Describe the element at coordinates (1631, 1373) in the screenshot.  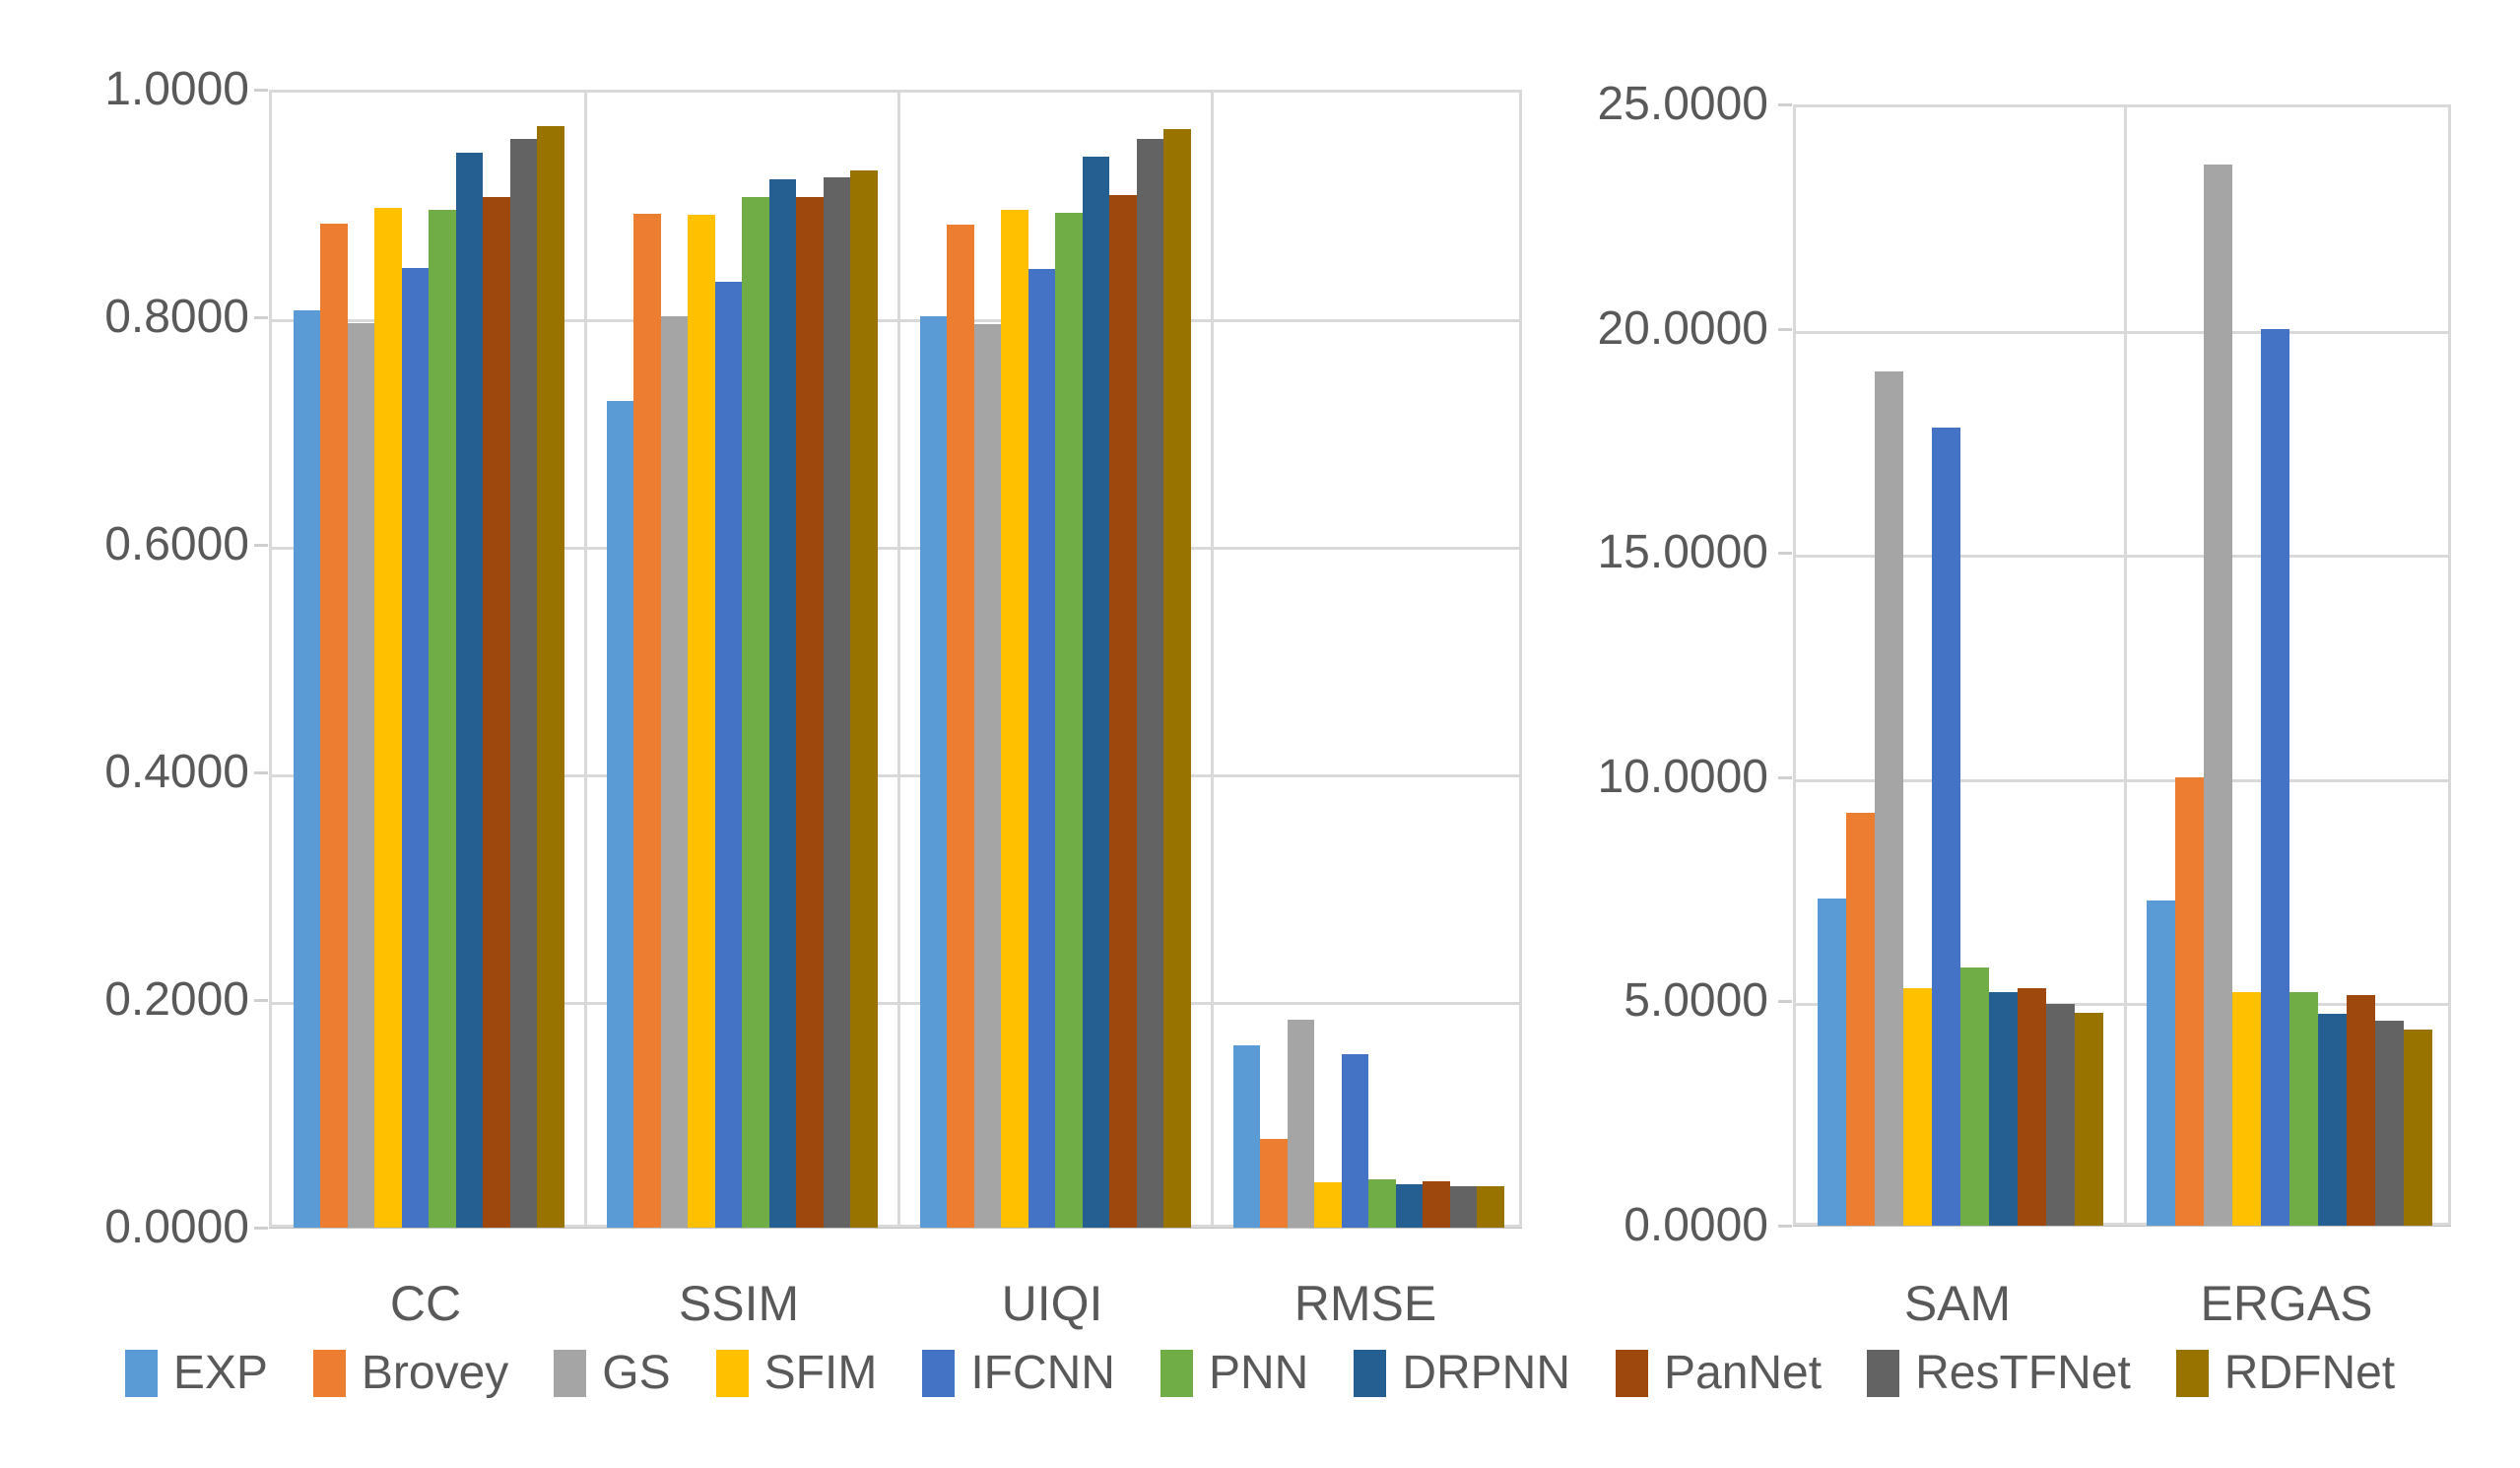
I see `legend-swatch-PanNet` at that location.